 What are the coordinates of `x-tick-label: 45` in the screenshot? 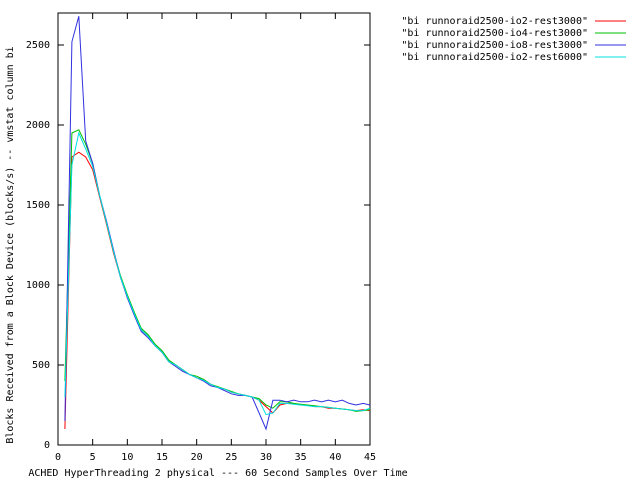 It's located at (370, 457).